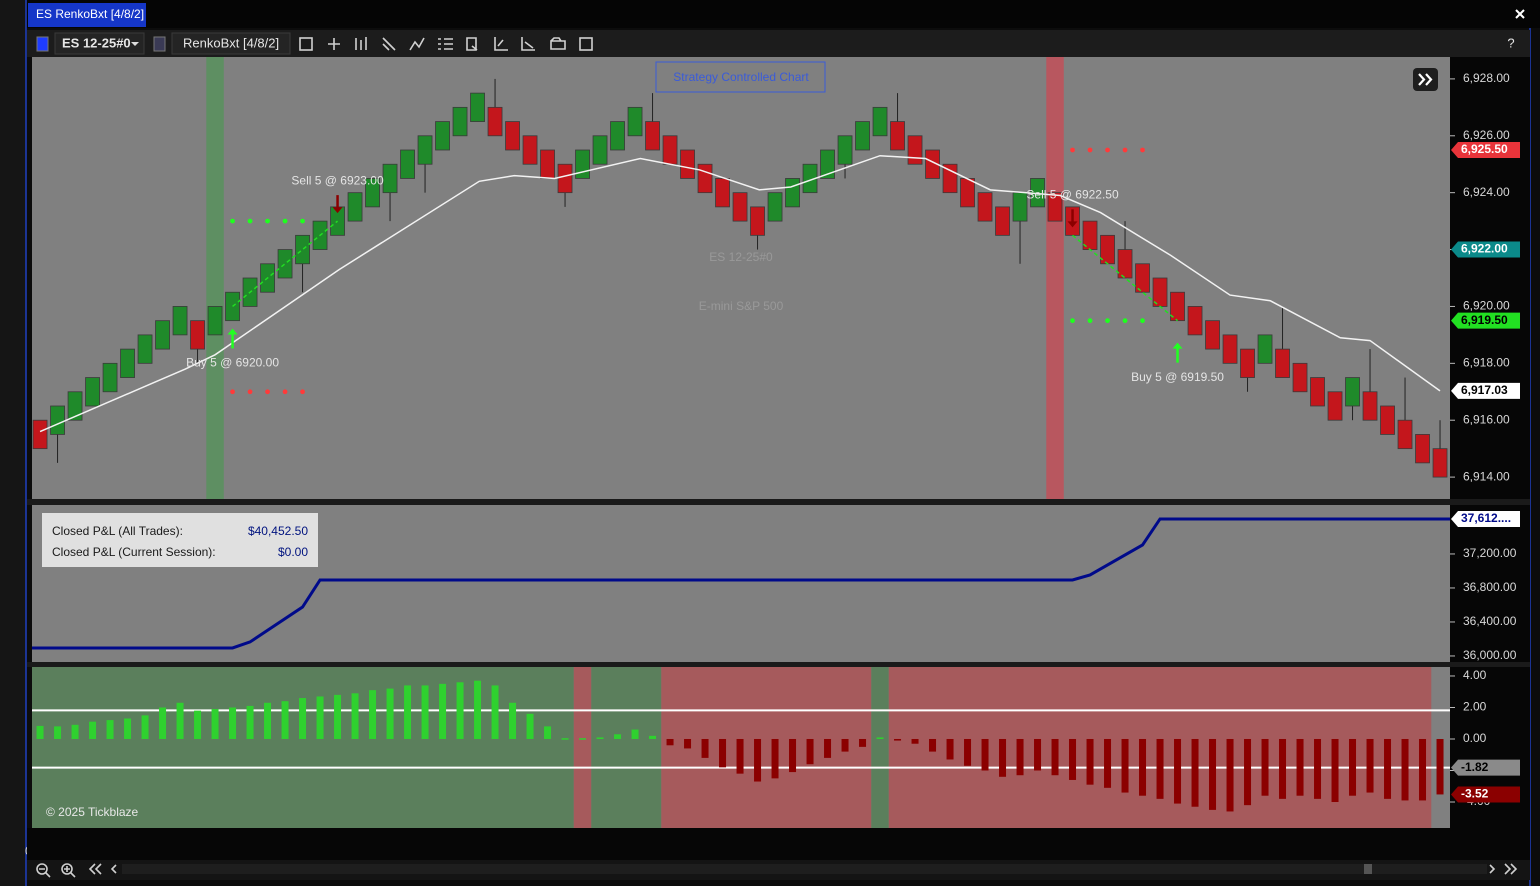  I want to click on toolbar-icons, so click(446, 44).